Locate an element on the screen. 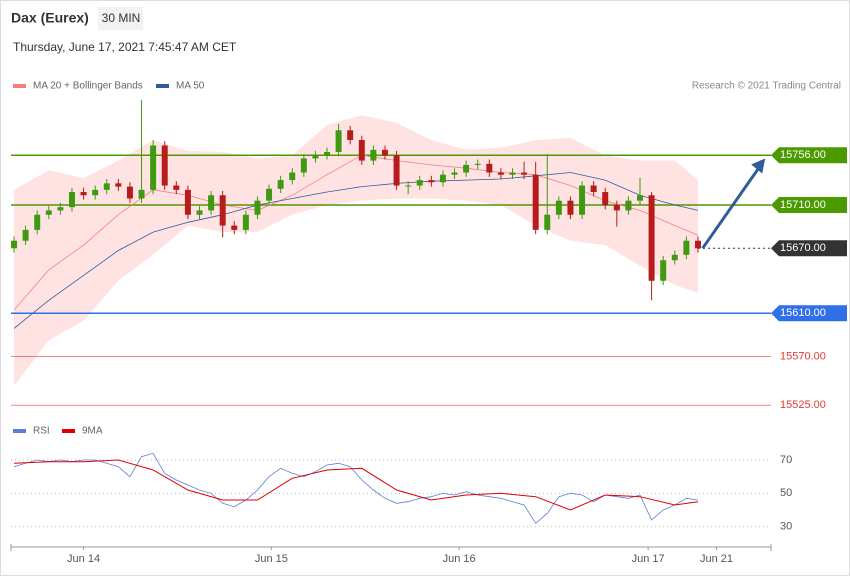 The width and height of the screenshot is (850, 576). x-tick-label: Jun 17 is located at coordinates (648, 559).